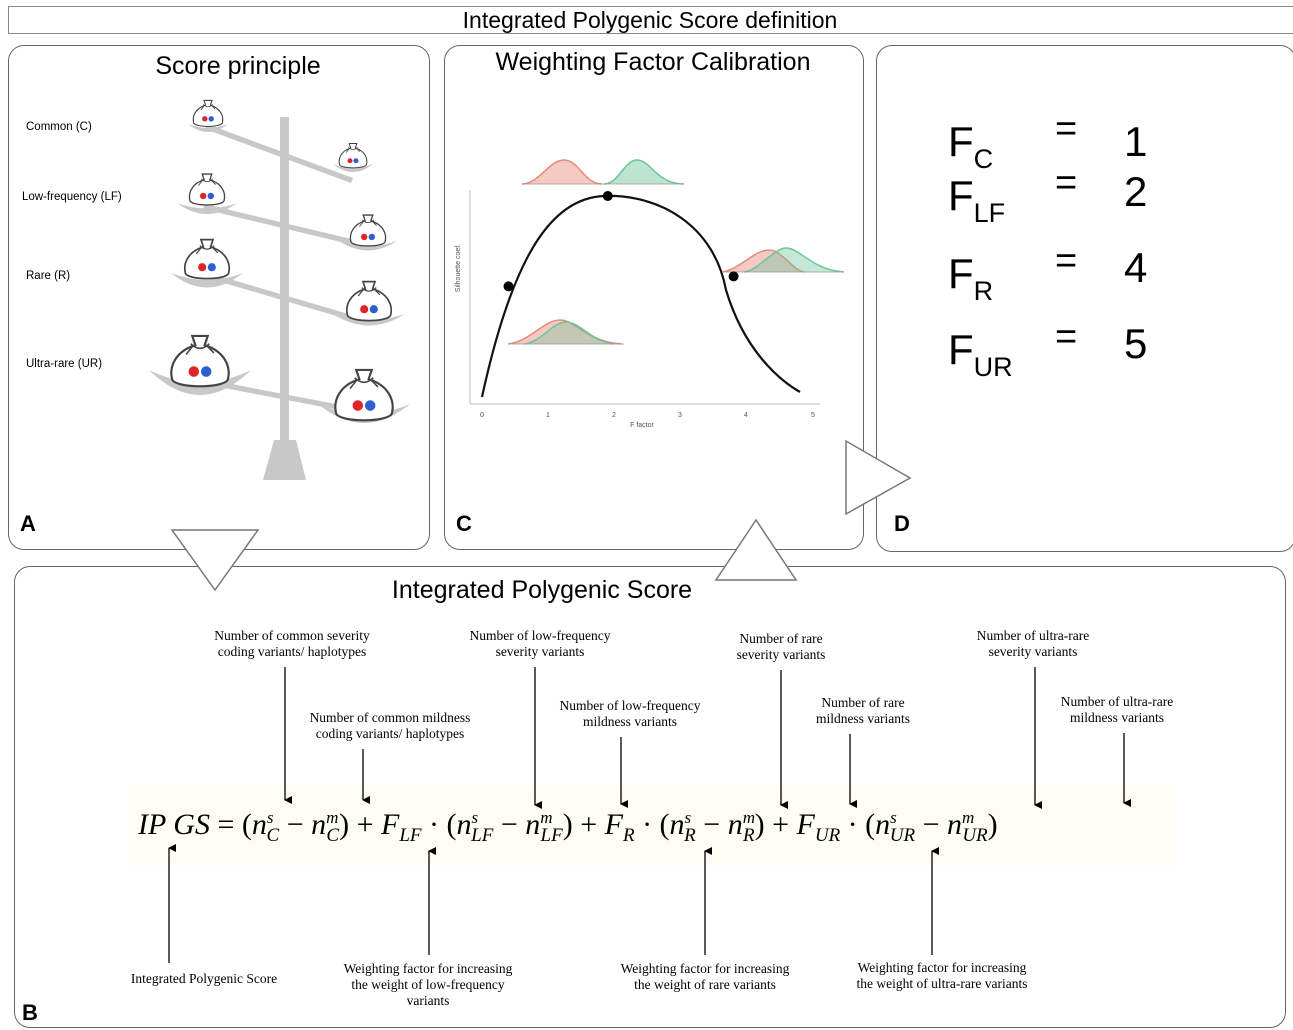 The width and height of the screenshot is (1293, 1030). What do you see at coordinates (1066, 261) in the screenshot?
I see `equals-sign-rare: =` at bounding box center [1066, 261].